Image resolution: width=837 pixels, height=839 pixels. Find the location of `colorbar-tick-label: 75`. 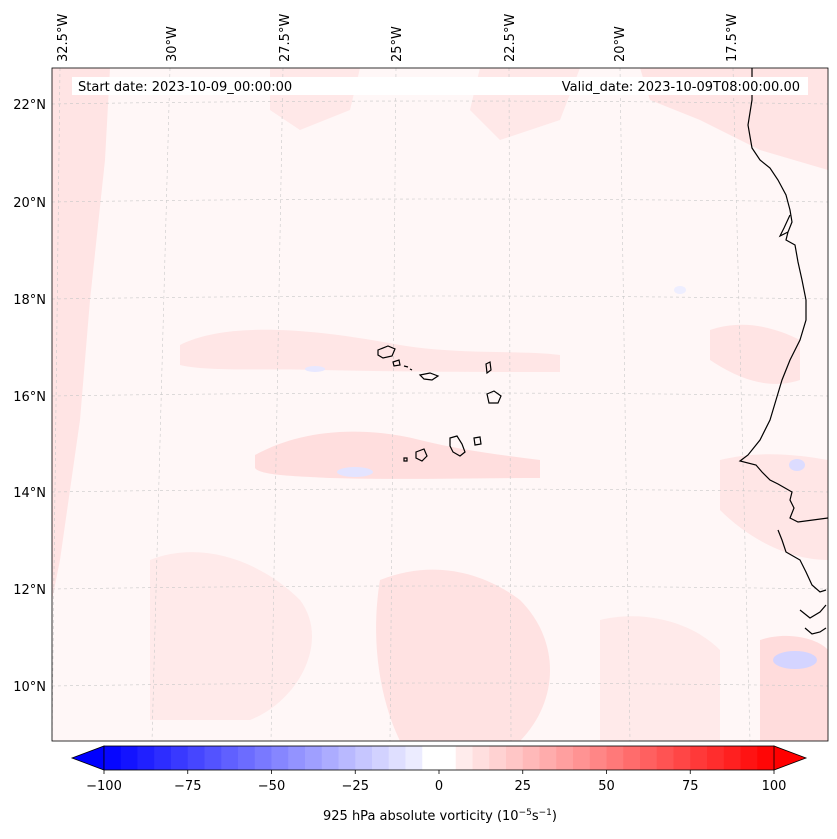

colorbar-tick-label: 75 is located at coordinates (690, 786).